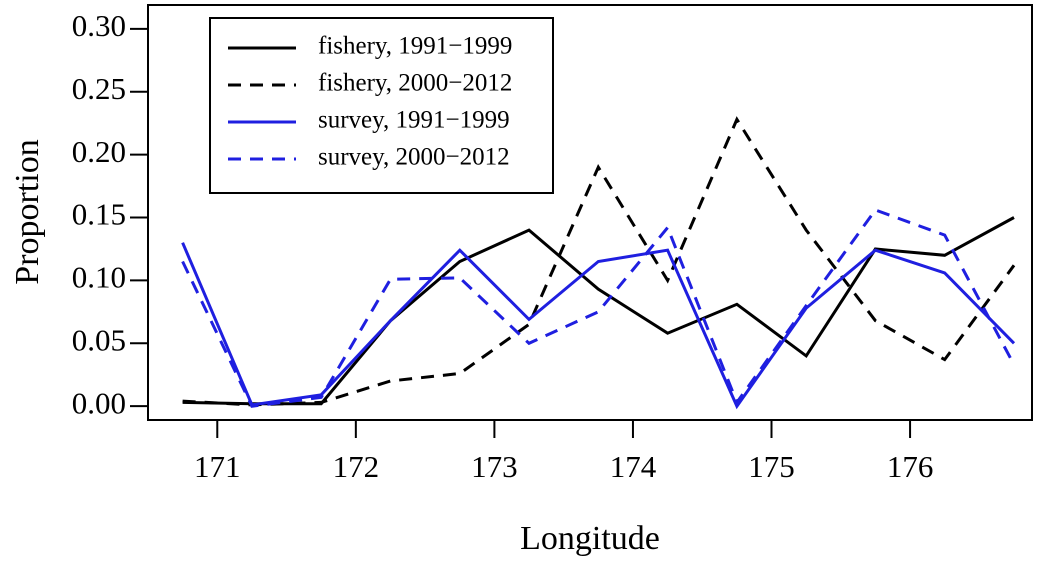  What do you see at coordinates (99, 214) in the screenshot?
I see `y-tick-label: 0.15` at bounding box center [99, 214].